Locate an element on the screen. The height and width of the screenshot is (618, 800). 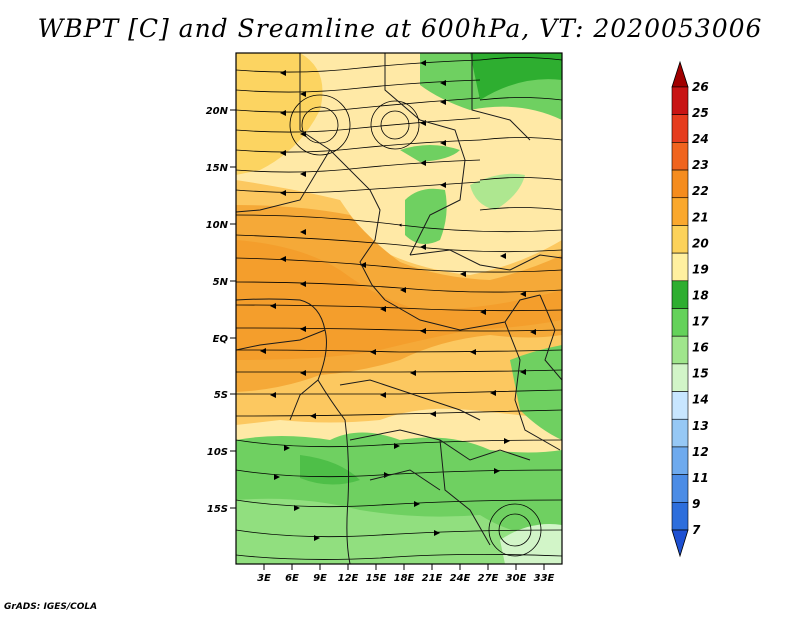
colorbar-label: 13 is located at coordinates (700, 426).